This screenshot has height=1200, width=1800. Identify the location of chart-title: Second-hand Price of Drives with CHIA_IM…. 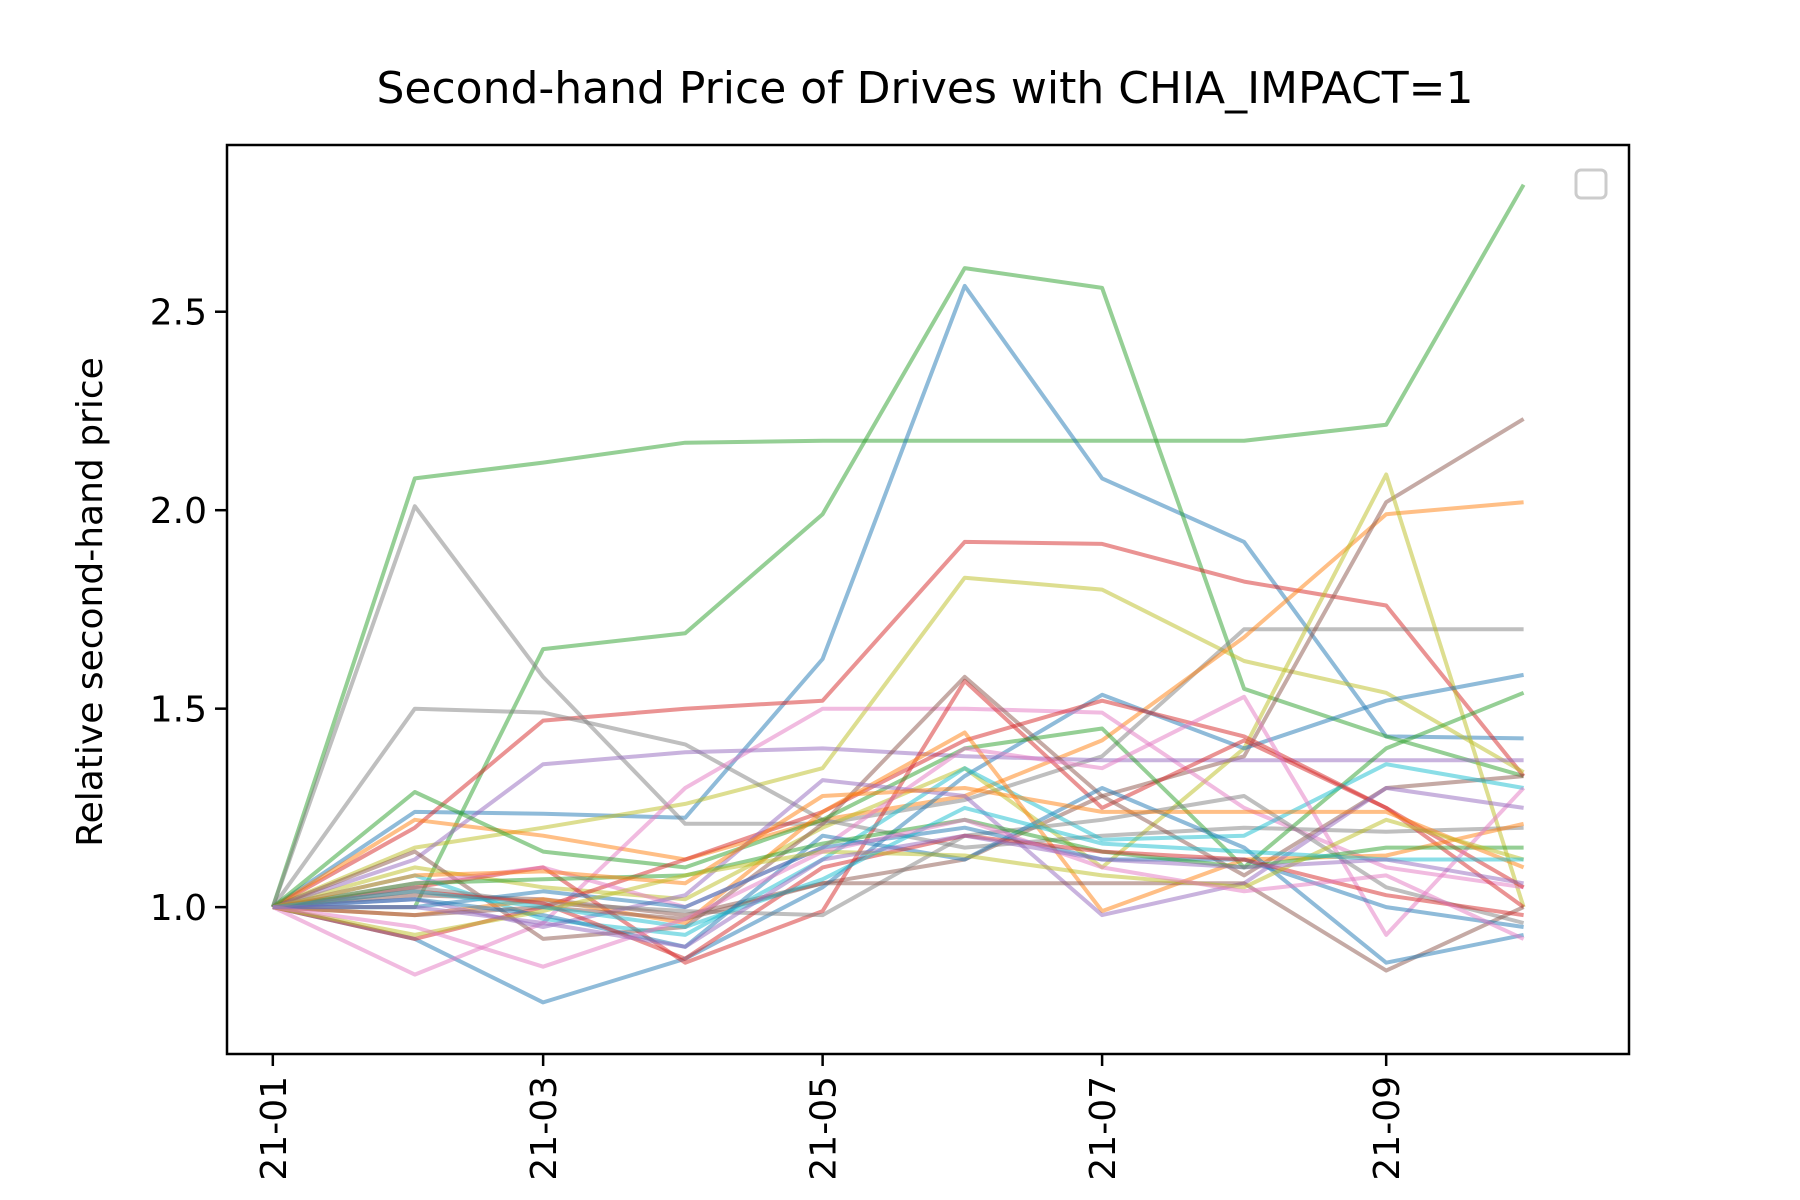
(924, 88).